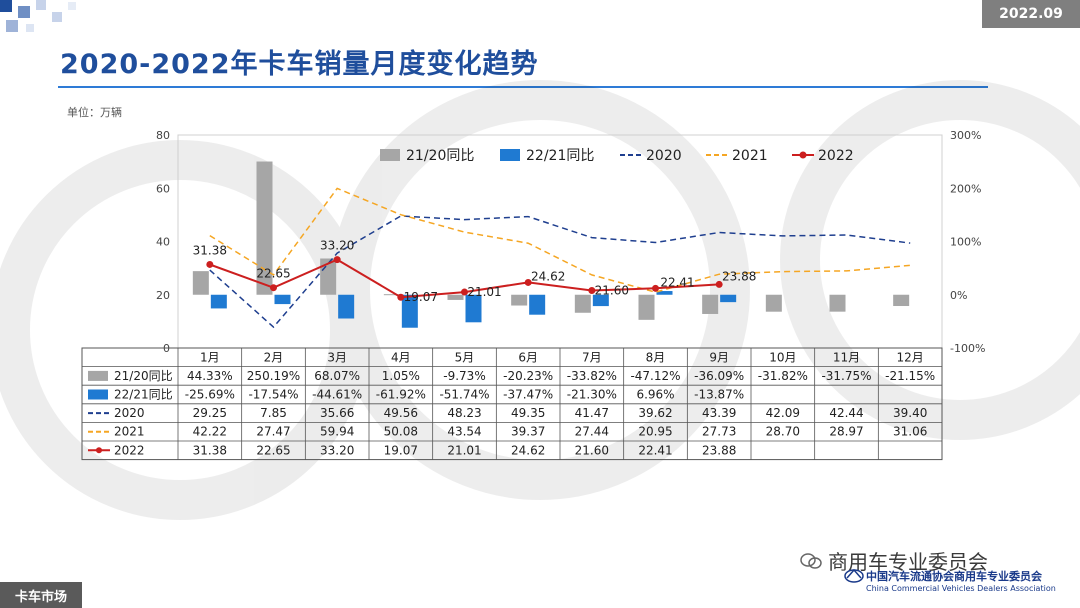 This screenshot has width=1080, height=608. Describe the element at coordinates (38, 16) in the screenshot. I see `corner-decoration` at that location.